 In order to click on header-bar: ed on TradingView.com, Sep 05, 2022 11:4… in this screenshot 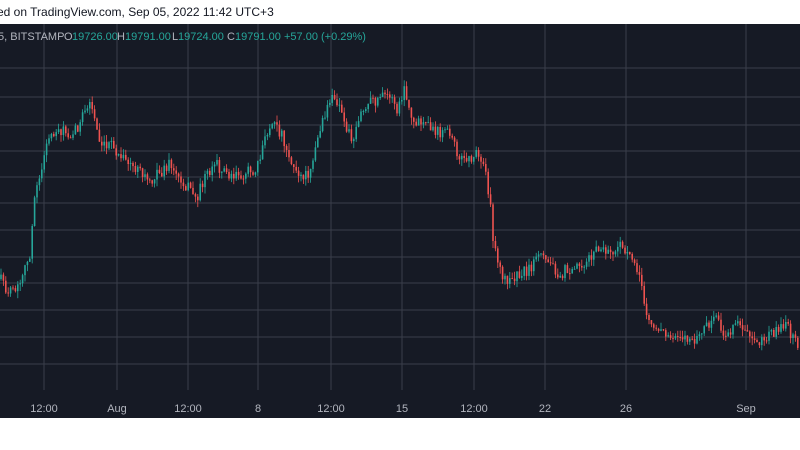, I will do `click(400, 12)`.